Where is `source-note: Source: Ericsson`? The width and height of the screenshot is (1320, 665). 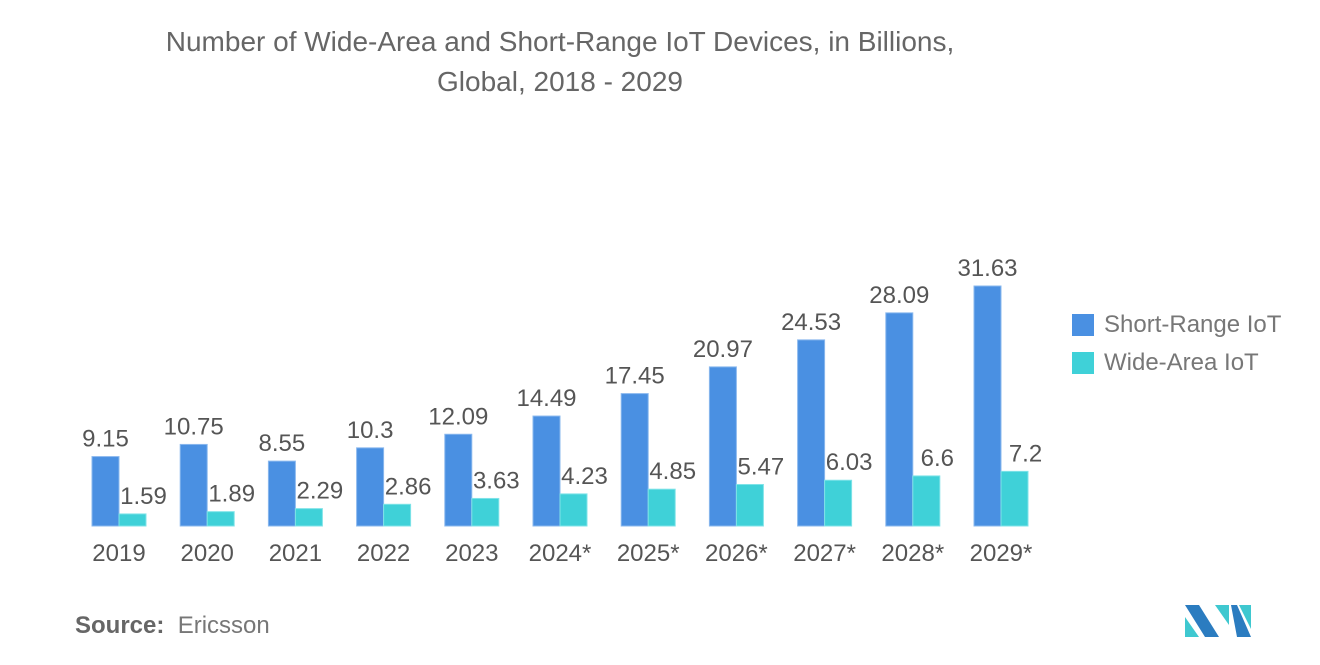
source-note: Source: Ericsson is located at coordinates (172, 626).